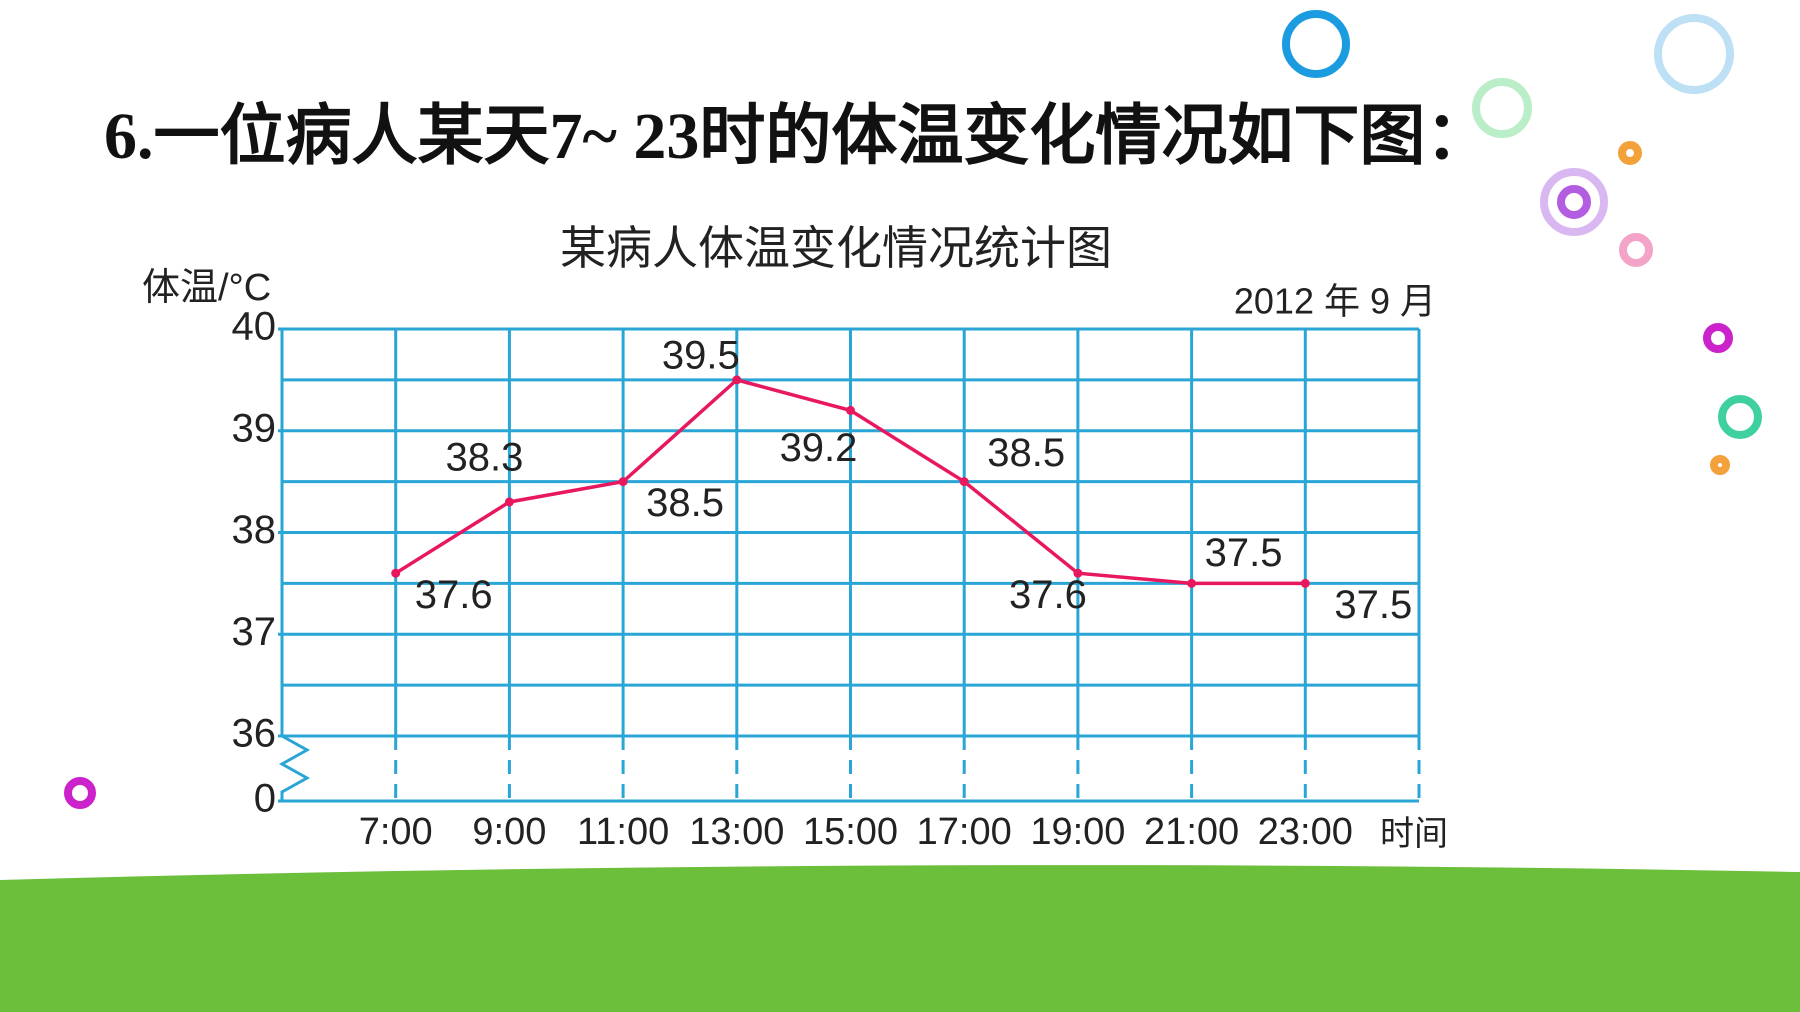 The height and width of the screenshot is (1012, 1800). What do you see at coordinates (701, 355) in the screenshot?
I see `data-label: 39.5` at bounding box center [701, 355].